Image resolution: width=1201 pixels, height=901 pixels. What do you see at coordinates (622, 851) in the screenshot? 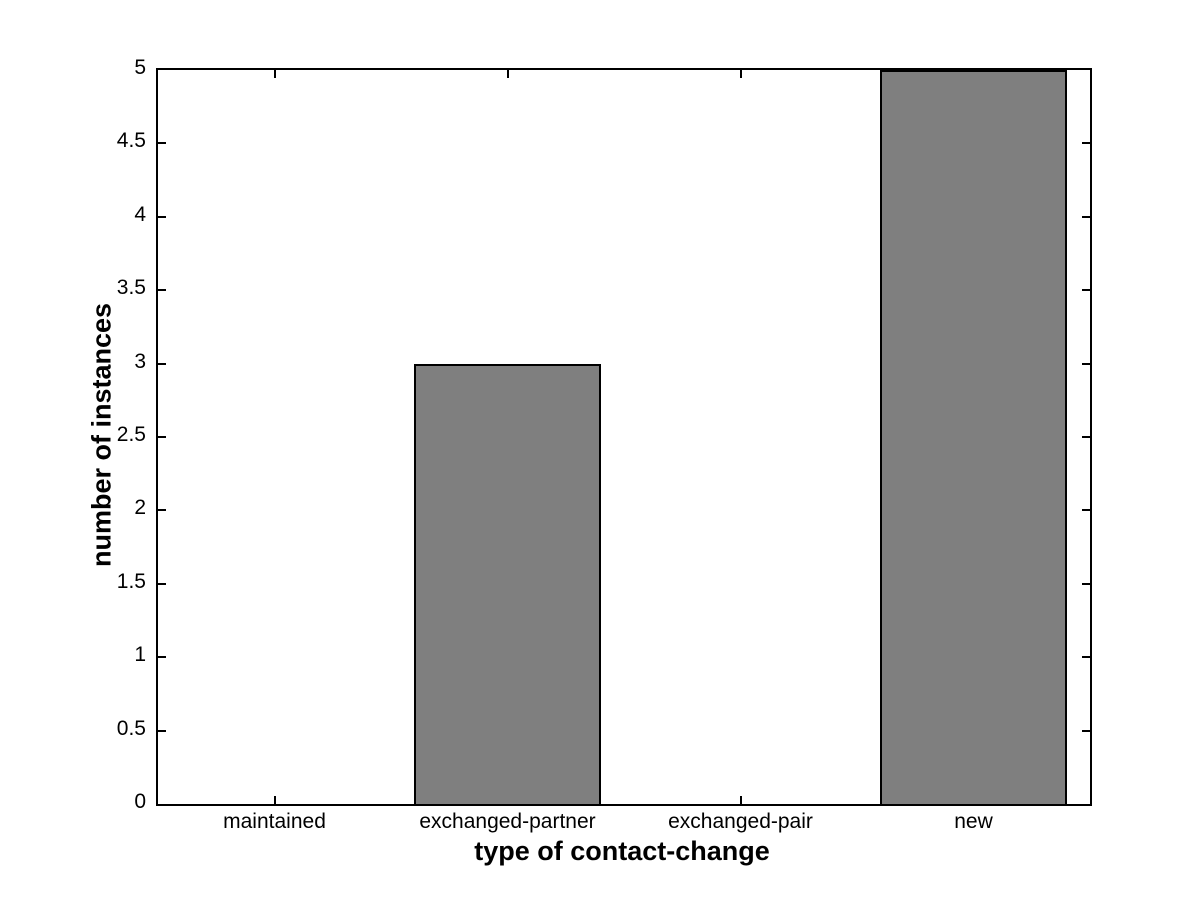
I see `x-axis-label: type of contact-change` at bounding box center [622, 851].